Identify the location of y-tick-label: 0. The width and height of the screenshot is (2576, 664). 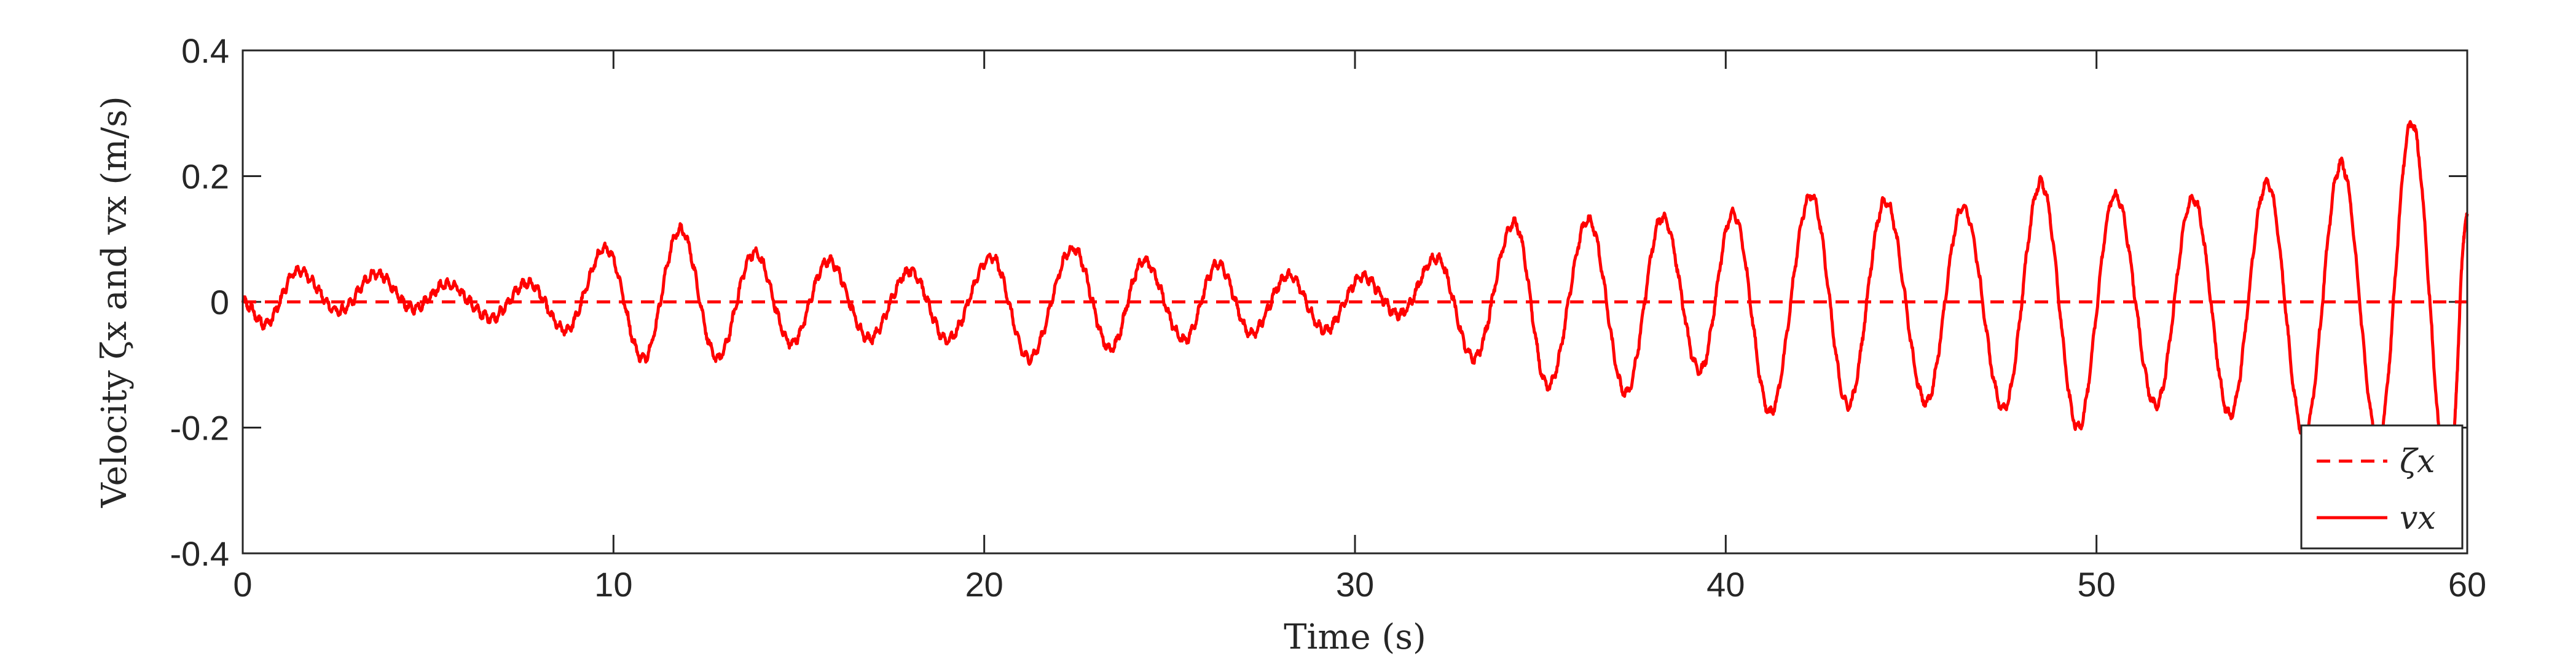
(219, 302).